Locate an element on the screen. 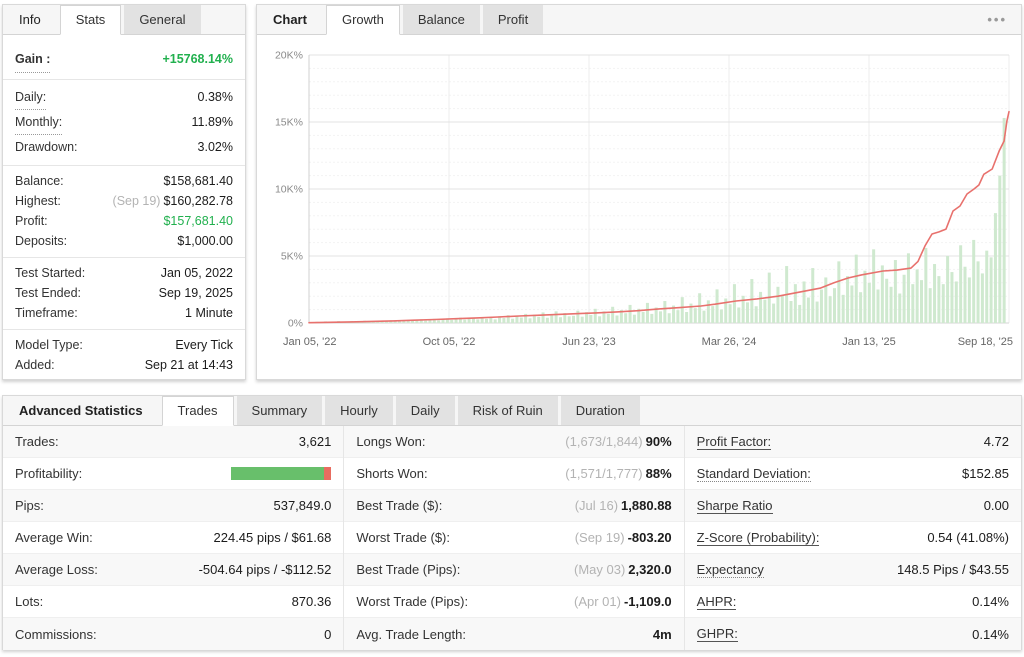 The height and width of the screenshot is (657, 1024). stat-label: Profit Factor: is located at coordinates (734, 441).